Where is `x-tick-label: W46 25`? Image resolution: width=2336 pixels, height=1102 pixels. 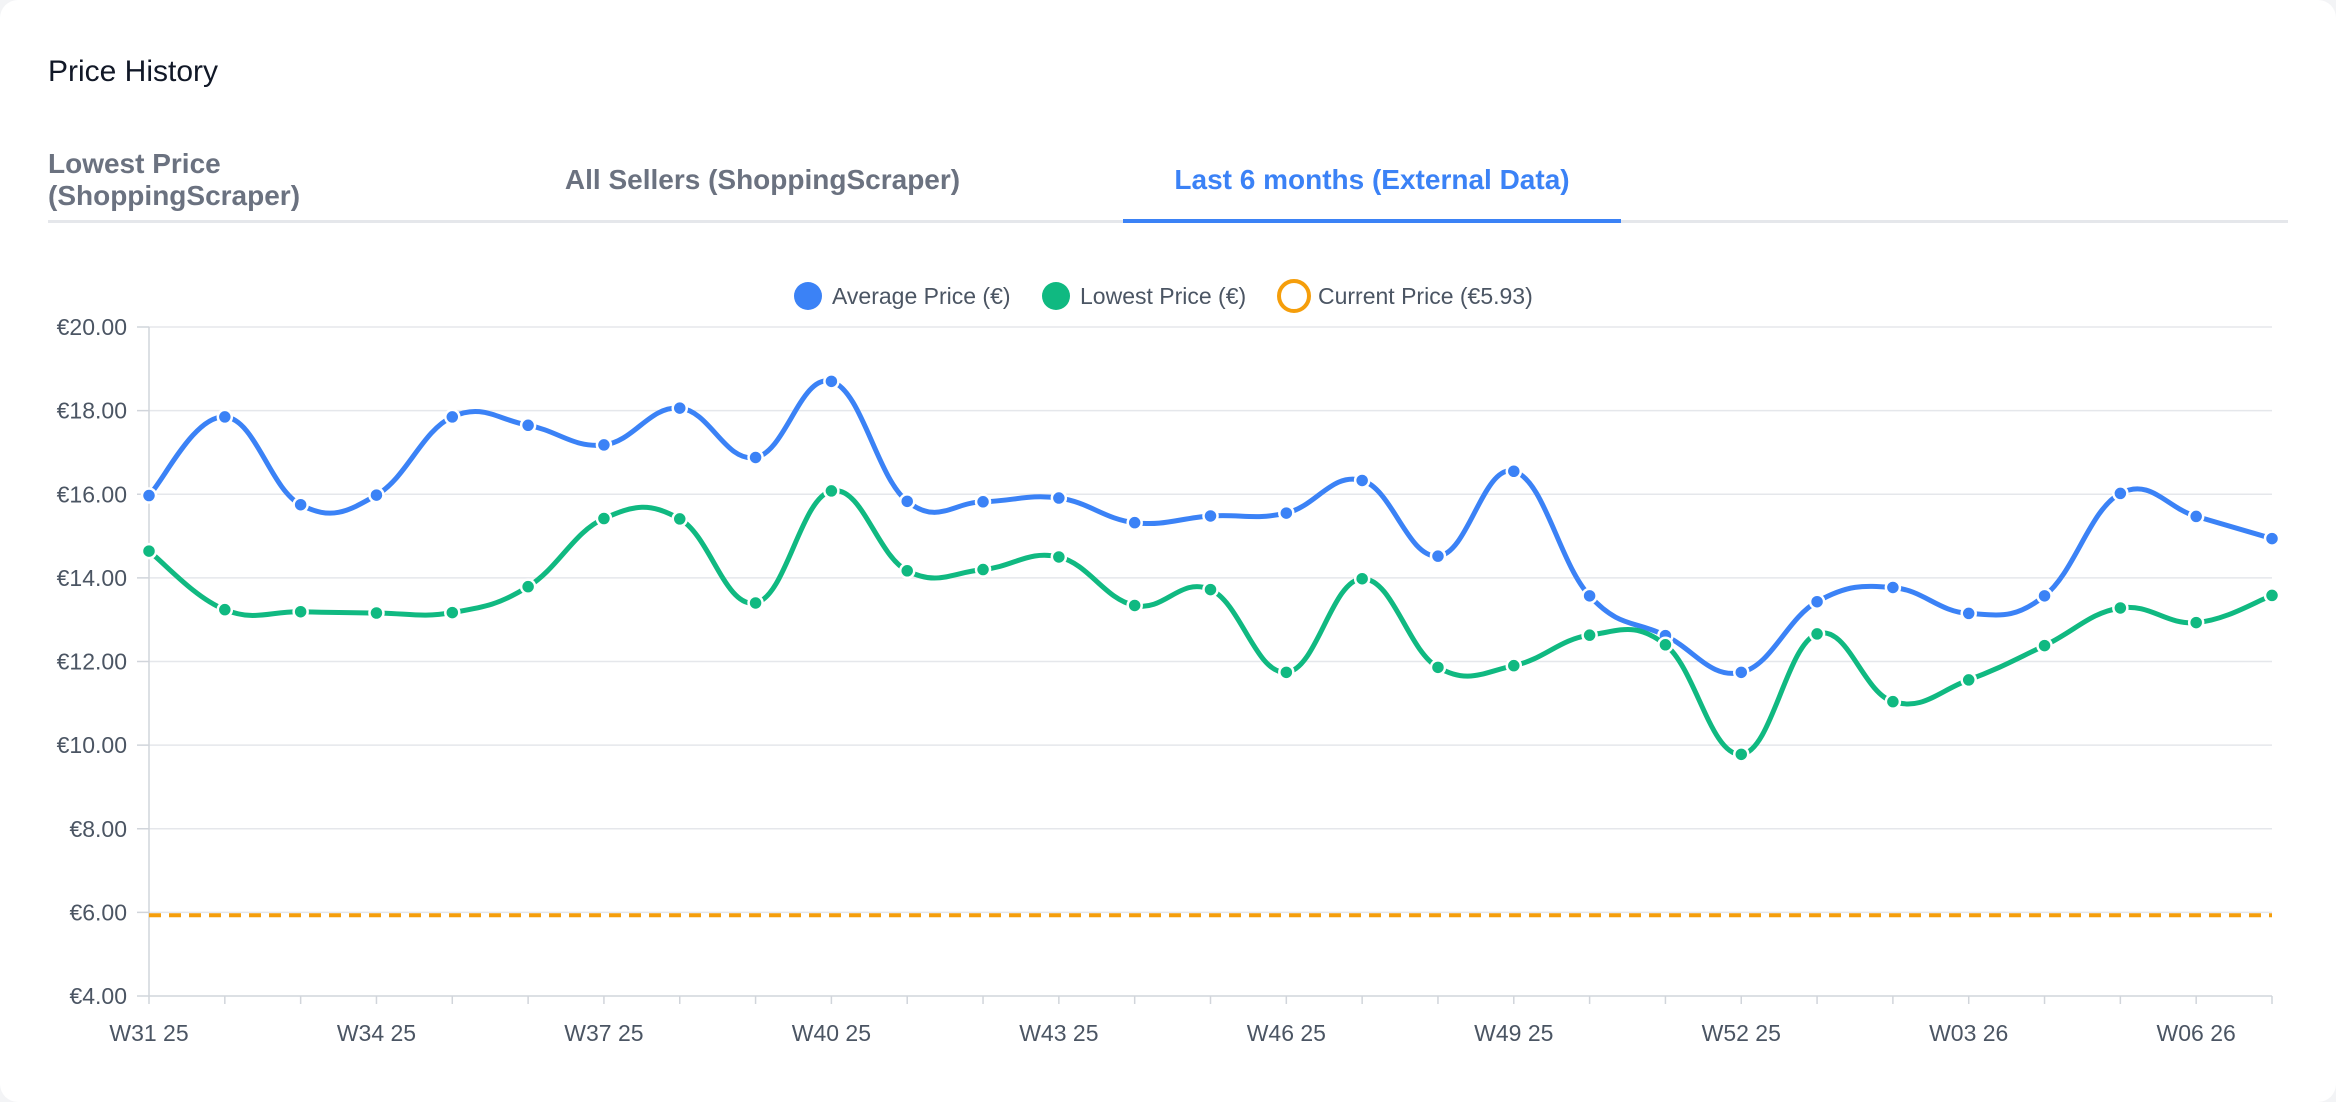 x-tick-label: W46 25 is located at coordinates (1286, 1033).